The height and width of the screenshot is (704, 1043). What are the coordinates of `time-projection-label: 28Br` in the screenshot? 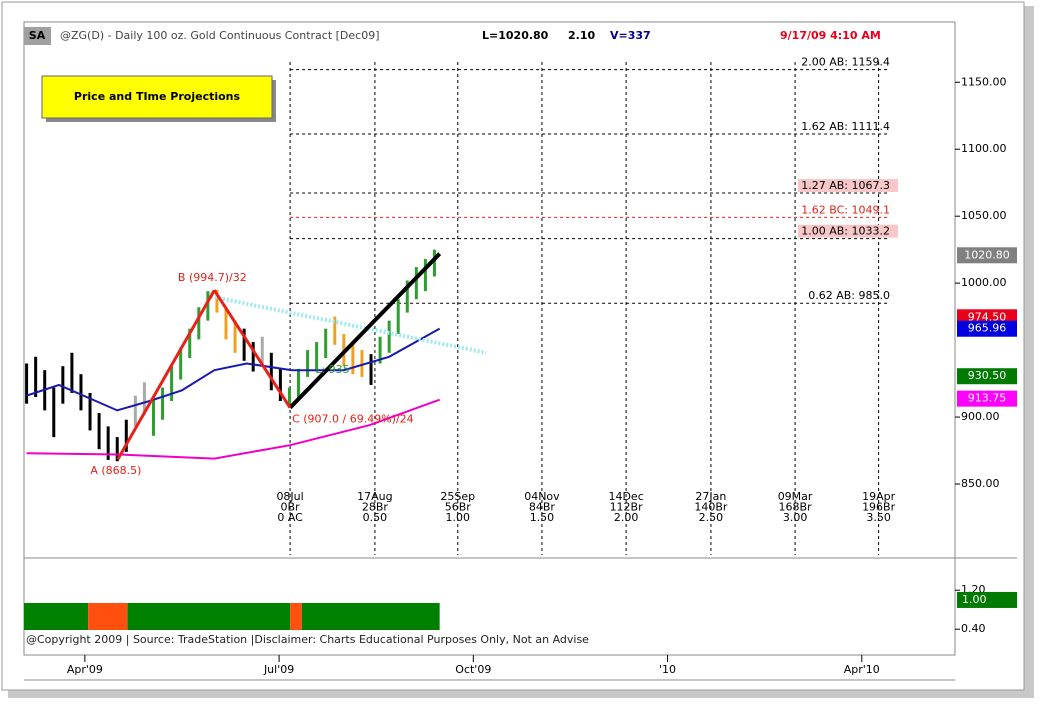 It's located at (375, 507).